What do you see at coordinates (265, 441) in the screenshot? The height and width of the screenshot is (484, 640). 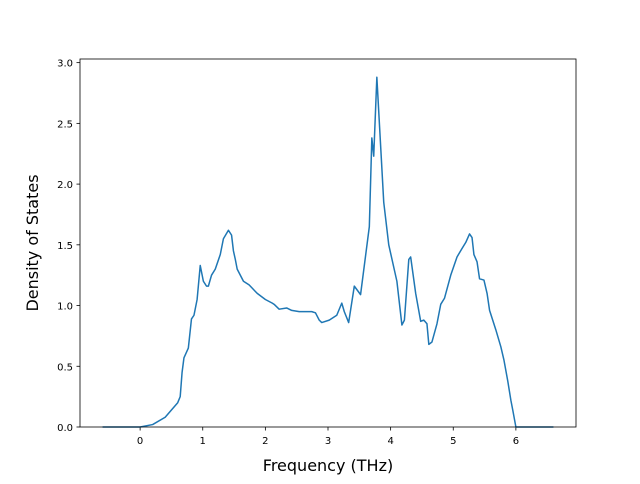 I see `x-tick-label: 2` at bounding box center [265, 441].